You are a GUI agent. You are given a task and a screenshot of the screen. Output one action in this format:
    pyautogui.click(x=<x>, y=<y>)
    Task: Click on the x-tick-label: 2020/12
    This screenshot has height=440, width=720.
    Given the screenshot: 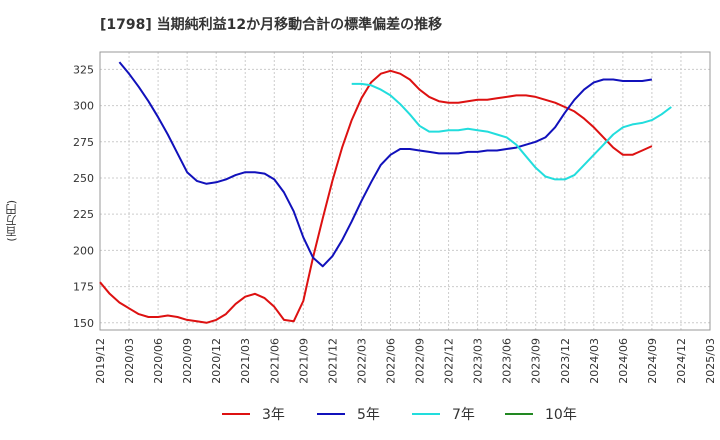 What is the action you would take?
    pyautogui.click(x=216, y=361)
    